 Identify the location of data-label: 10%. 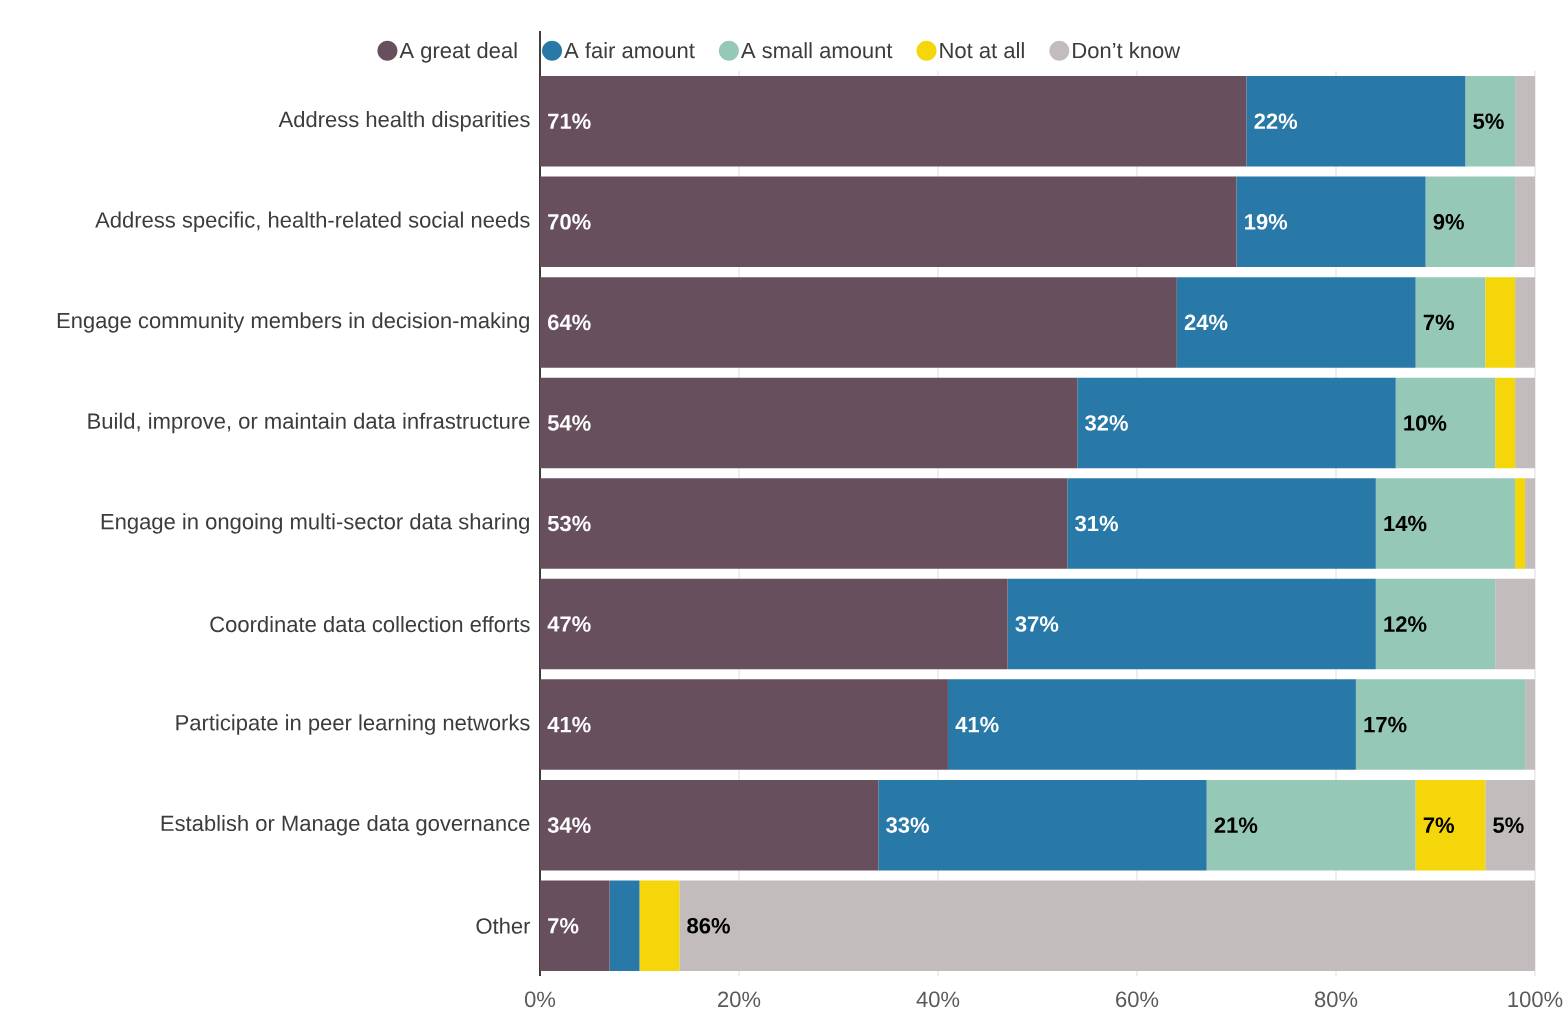
(1425, 423).